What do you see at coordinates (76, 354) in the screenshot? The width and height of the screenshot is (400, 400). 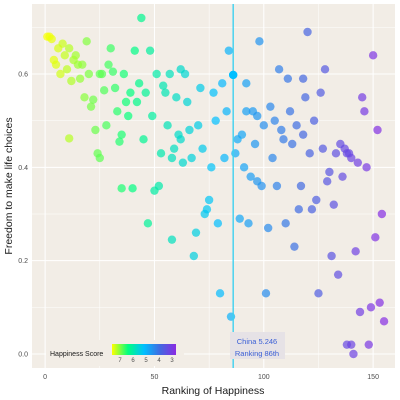 I see `legend-title: Happiness Score` at bounding box center [76, 354].